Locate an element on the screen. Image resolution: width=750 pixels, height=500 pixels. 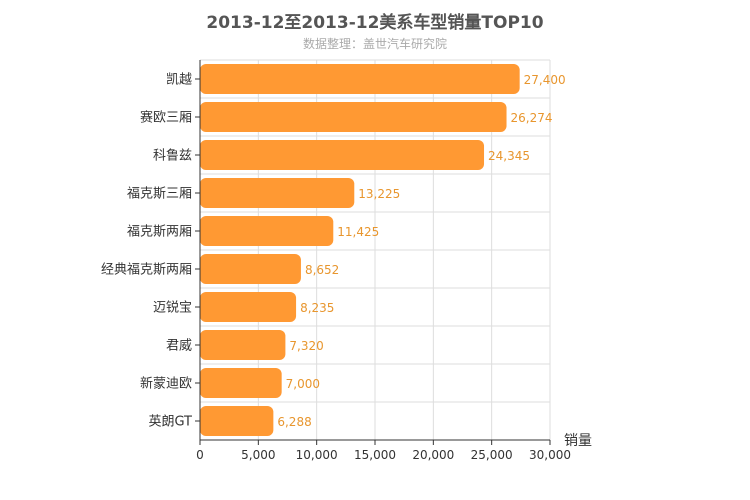
category-label: 科鲁兹 is located at coordinates (172, 156).